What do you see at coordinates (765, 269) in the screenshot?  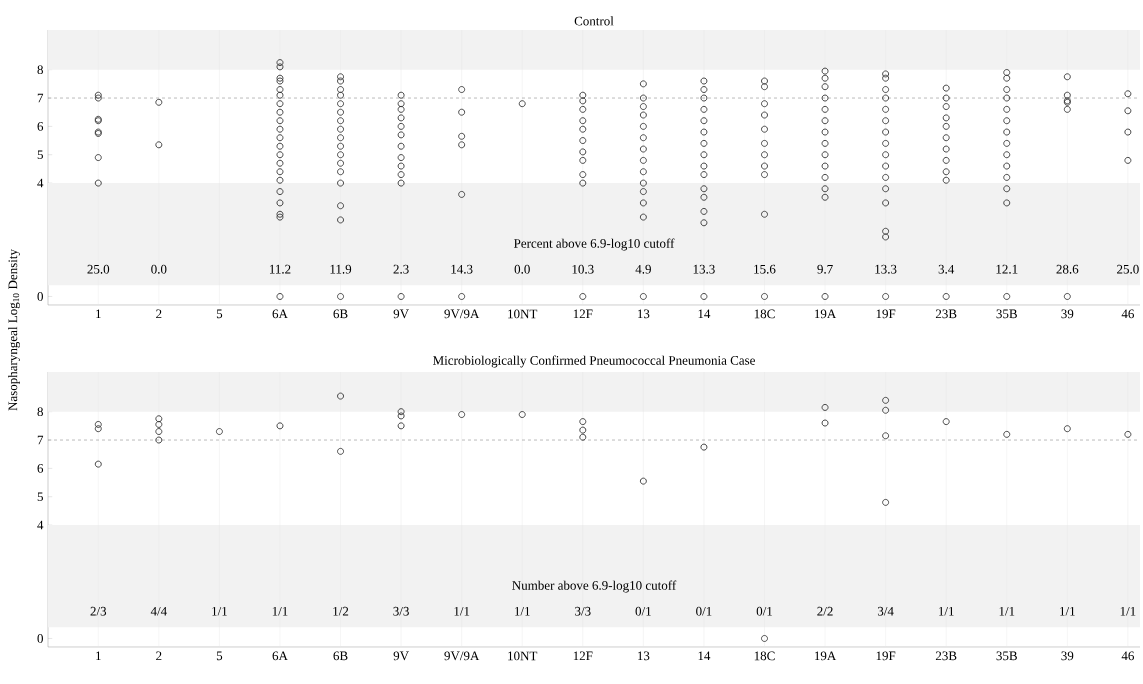 I see `annotation: 15.6` at bounding box center [765, 269].